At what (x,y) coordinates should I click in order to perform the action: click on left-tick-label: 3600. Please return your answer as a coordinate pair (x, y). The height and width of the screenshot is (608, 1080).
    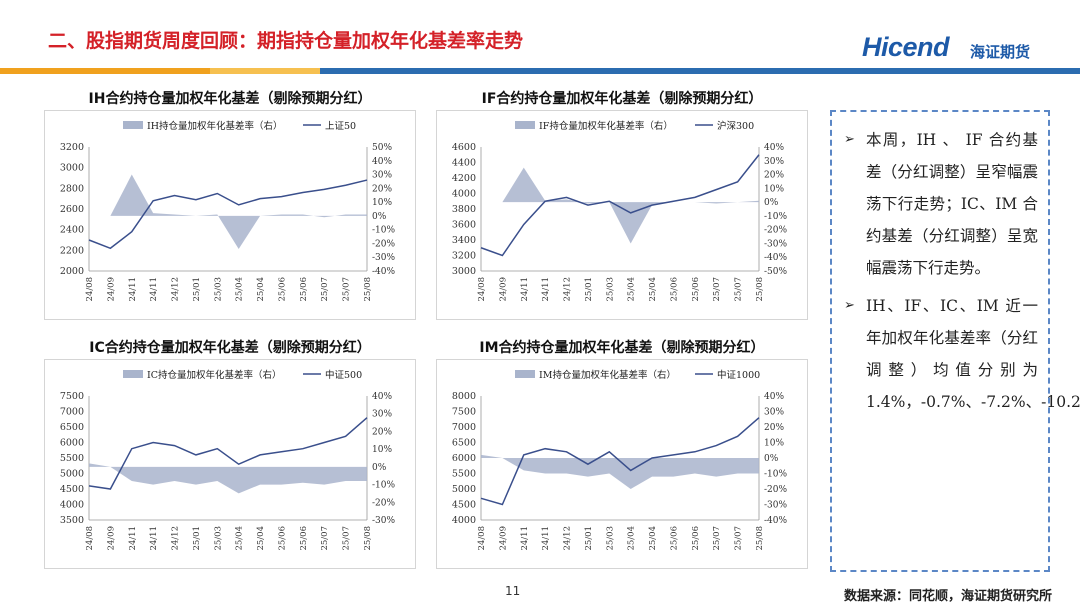
    Looking at the image, I should click on (464, 225).